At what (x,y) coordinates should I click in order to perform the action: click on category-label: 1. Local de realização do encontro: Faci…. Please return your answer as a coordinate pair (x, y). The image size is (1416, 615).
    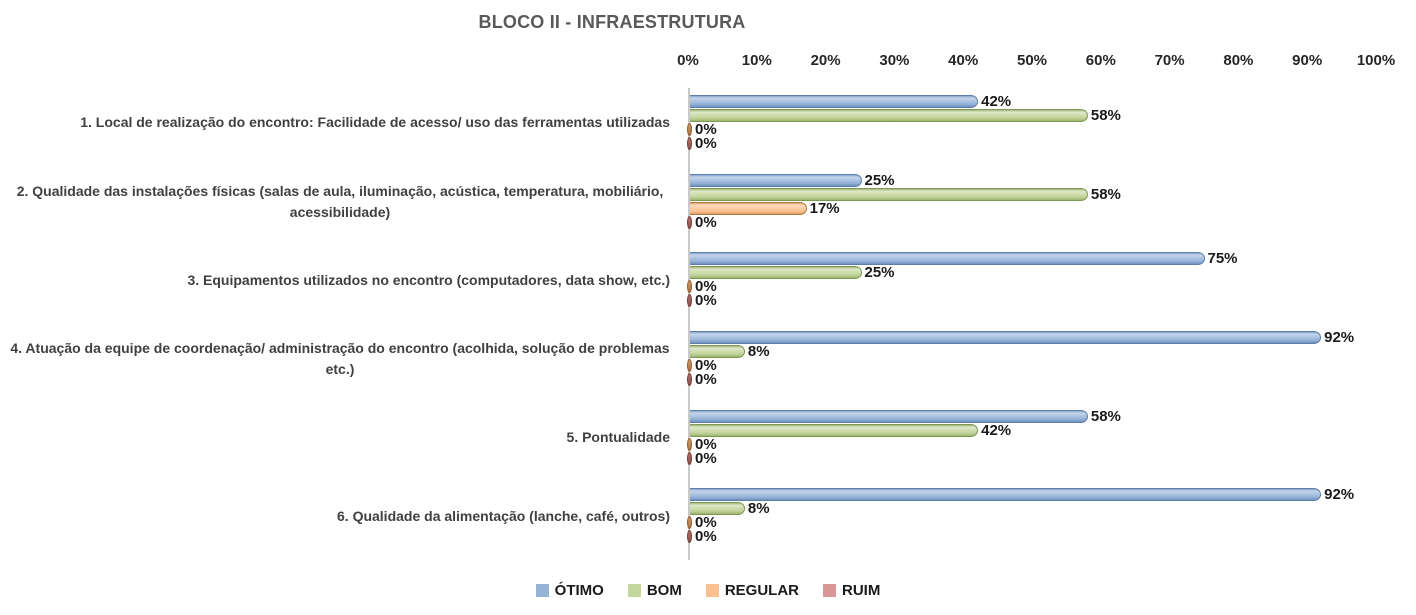
    Looking at the image, I should click on (375, 122).